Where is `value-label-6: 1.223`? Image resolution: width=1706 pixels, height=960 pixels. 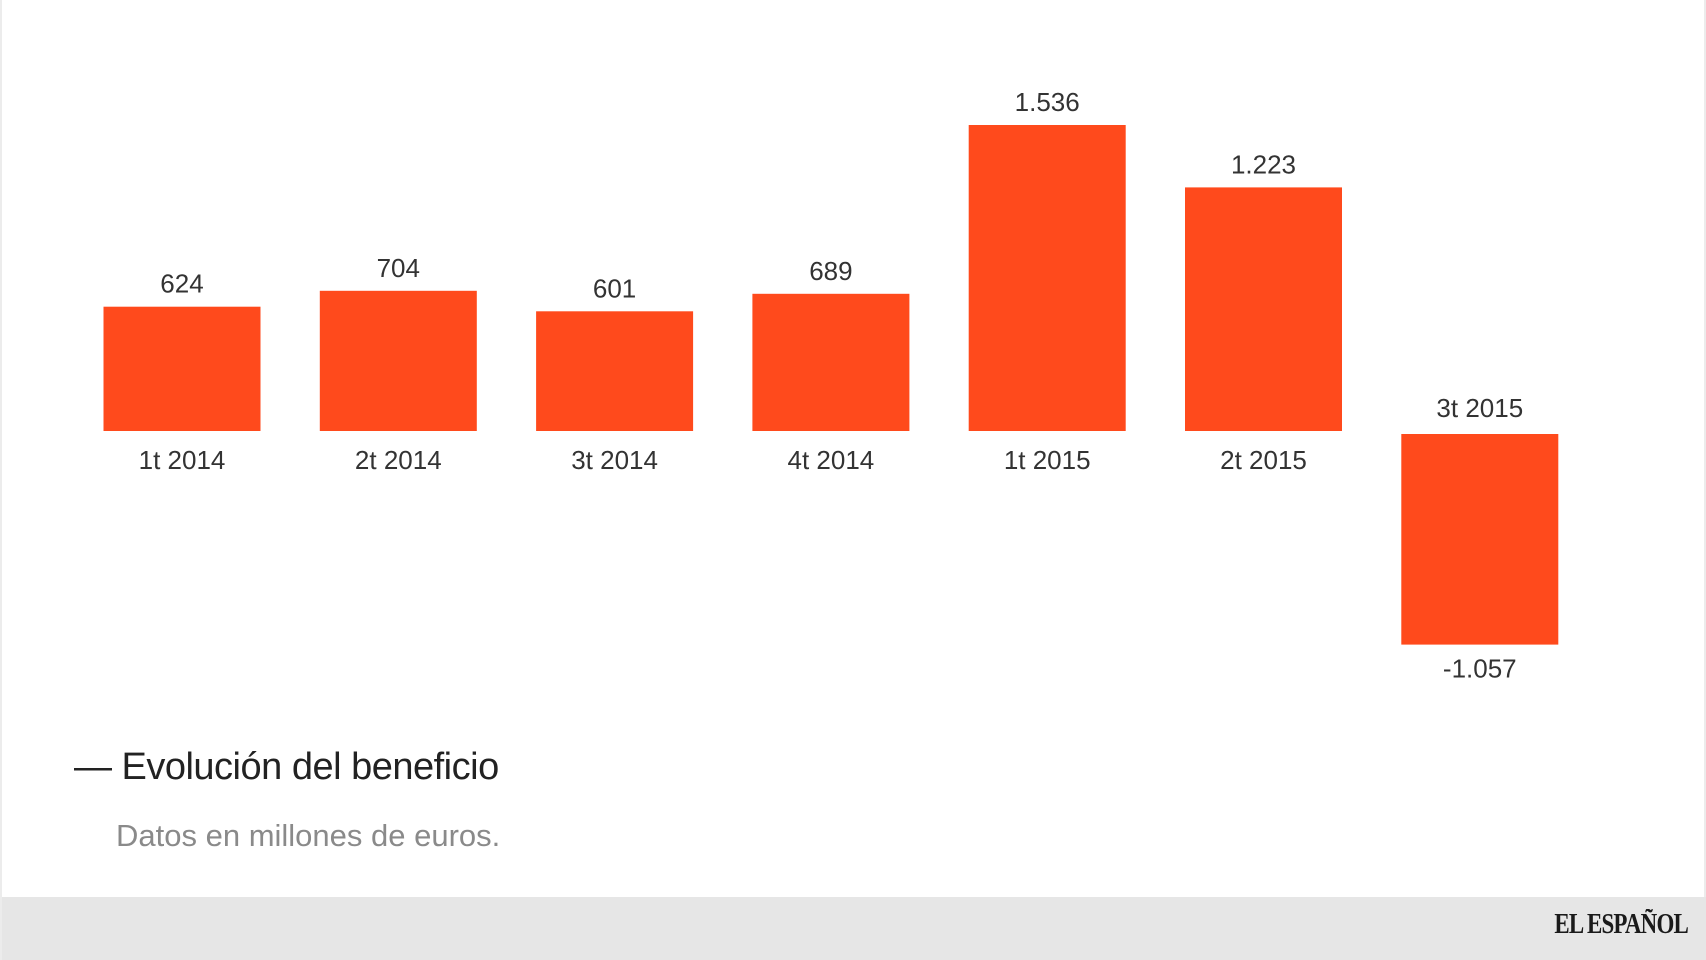 value-label-6: 1.223 is located at coordinates (1263, 164).